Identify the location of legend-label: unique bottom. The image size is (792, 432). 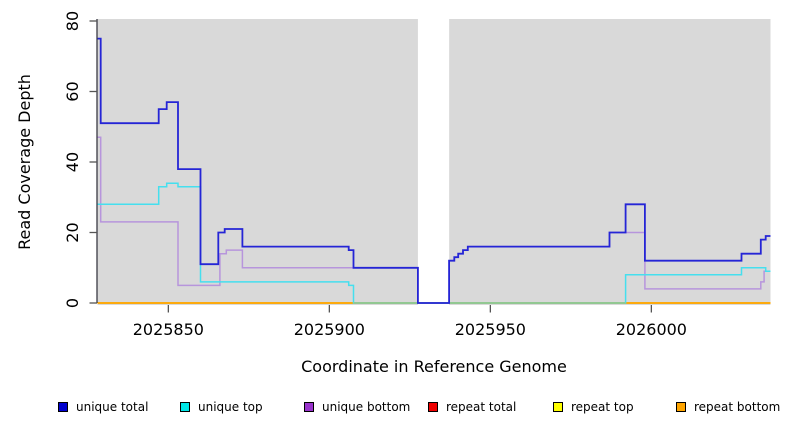
(366, 407).